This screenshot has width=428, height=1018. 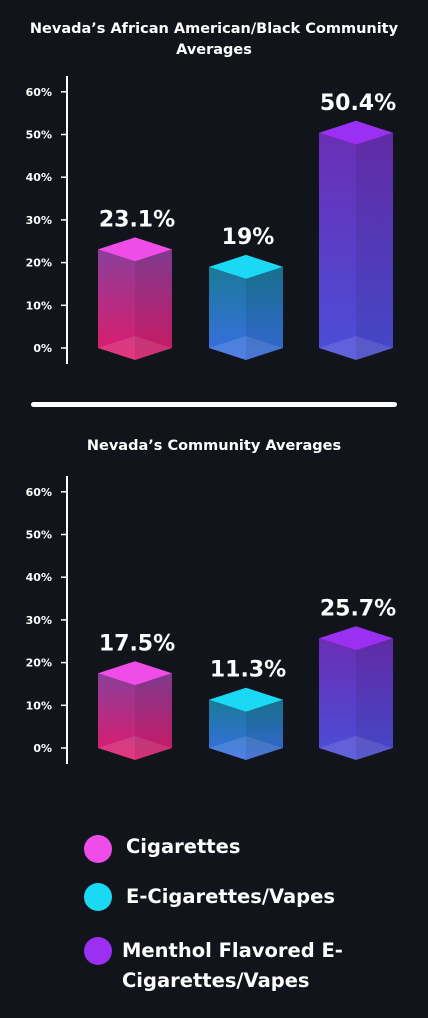 I want to click on legend-item-cigarettes: Cigarettes, so click(x=214, y=846).